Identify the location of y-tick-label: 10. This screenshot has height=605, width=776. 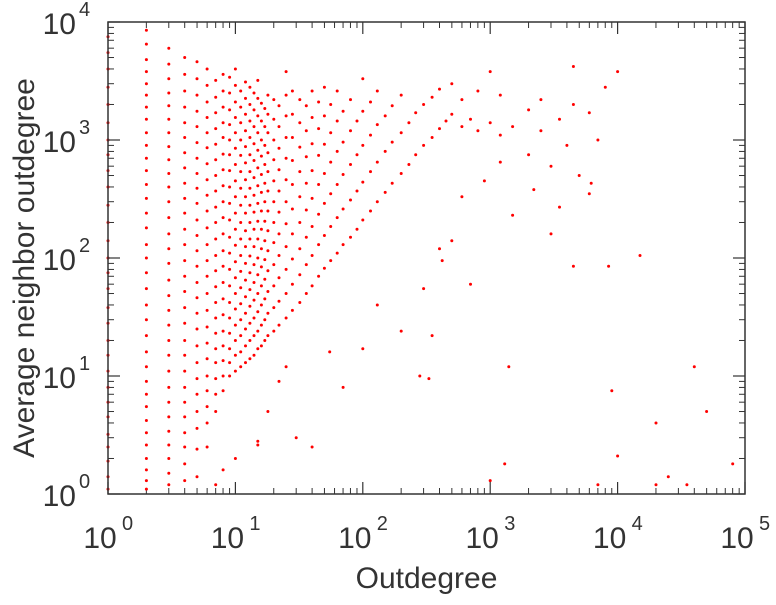
(59, 24).